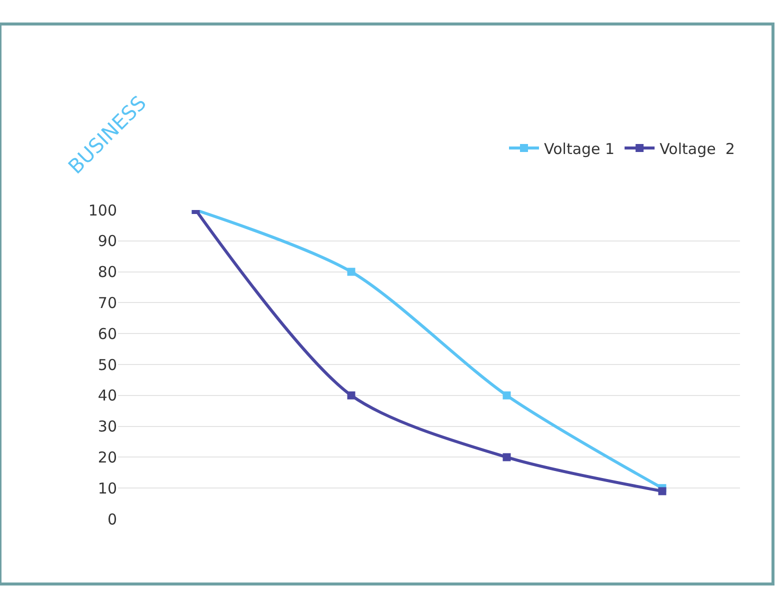 The image size is (776, 590). What do you see at coordinates (107, 457) in the screenshot?
I see `y-tick-label: 20` at bounding box center [107, 457].